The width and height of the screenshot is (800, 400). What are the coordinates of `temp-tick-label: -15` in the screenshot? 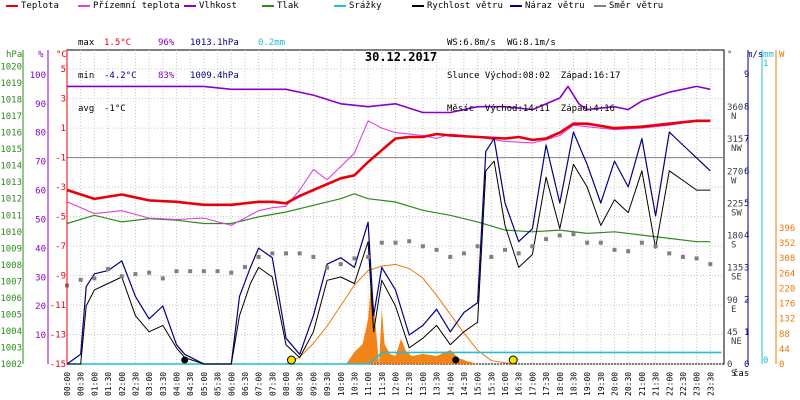 It's located at (58, 365).